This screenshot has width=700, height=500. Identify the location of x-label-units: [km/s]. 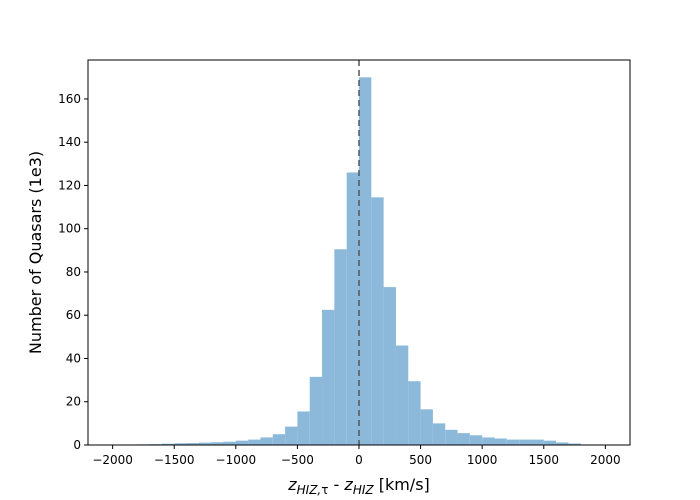
(402, 484).